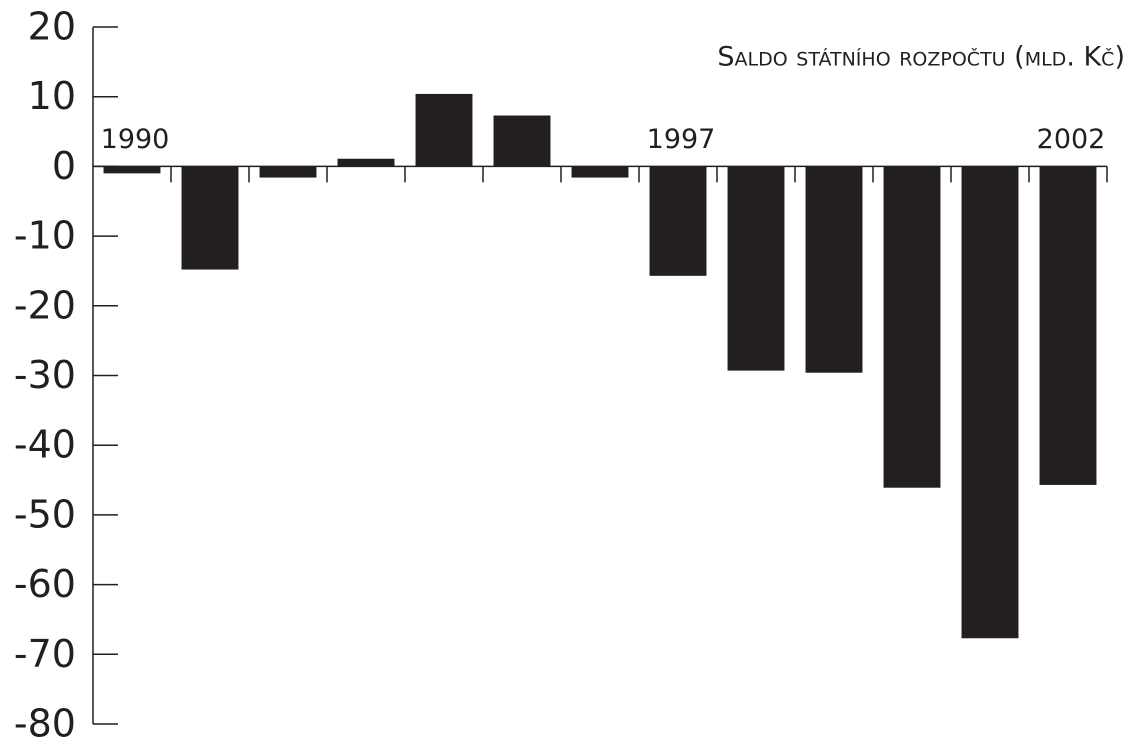 The image size is (1130, 744). What do you see at coordinates (1071, 139) in the screenshot?
I see `x-tick-label: 2002` at bounding box center [1071, 139].